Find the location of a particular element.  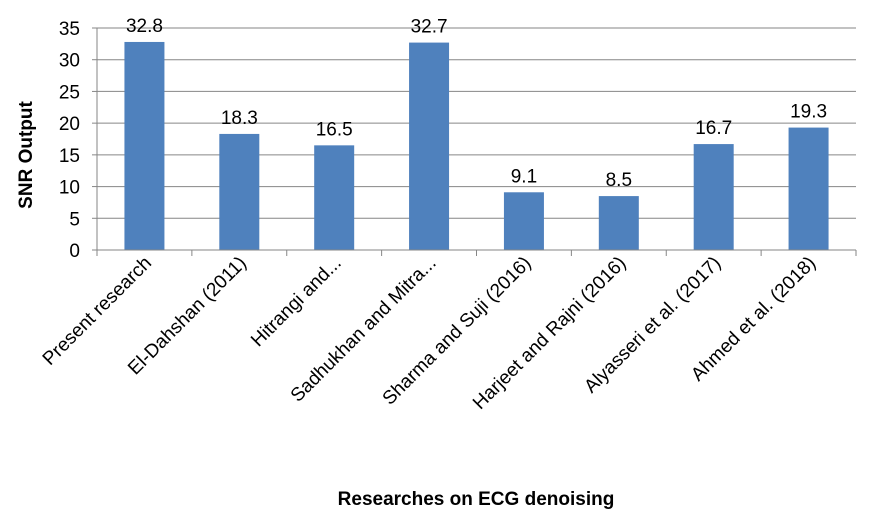

y-tick-label: 20 is located at coordinates (69, 124).